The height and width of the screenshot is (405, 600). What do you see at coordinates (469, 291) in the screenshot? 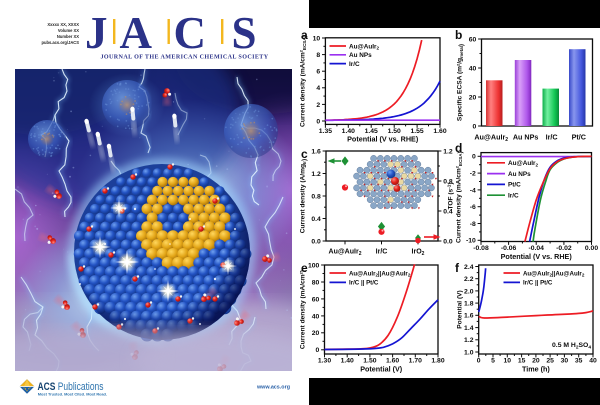
I see `svg-text: 2.0` at bounding box center [469, 291].